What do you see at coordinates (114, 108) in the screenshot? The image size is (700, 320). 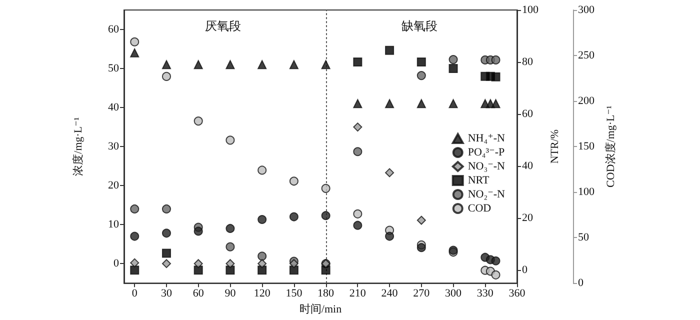 I see `y-tick-label: 40` at bounding box center [114, 108].